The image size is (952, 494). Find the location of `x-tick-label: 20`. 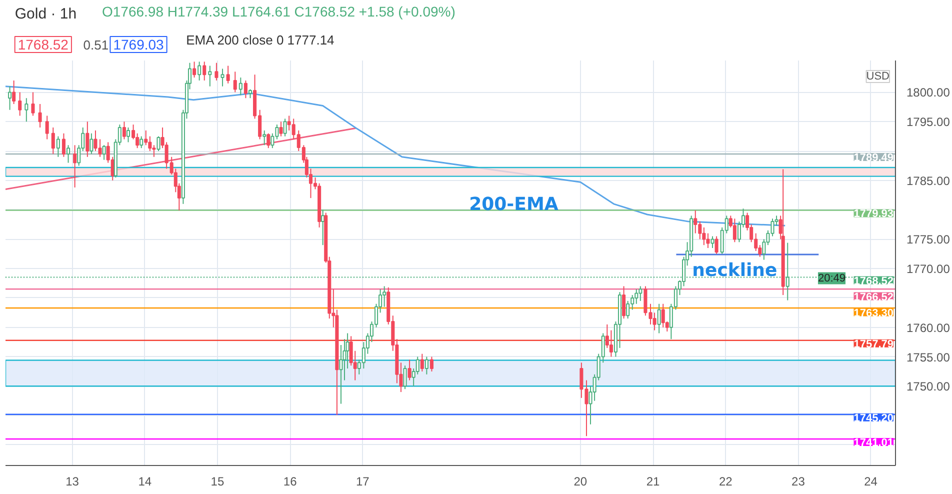

x-tick-label: 20 is located at coordinates (581, 481).